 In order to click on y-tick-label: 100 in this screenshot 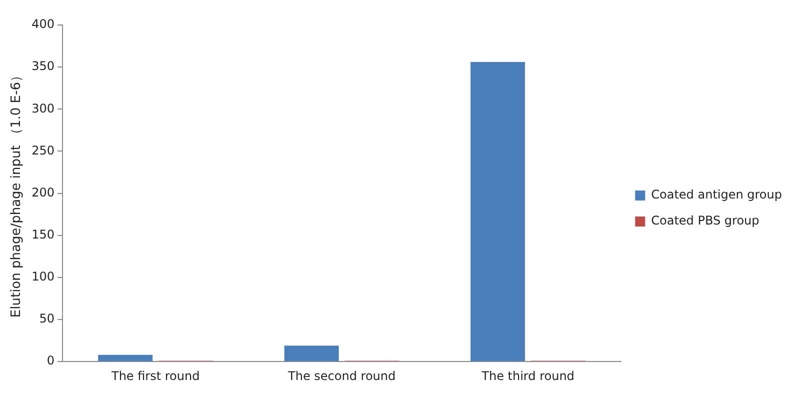, I will do `click(43, 277)`.